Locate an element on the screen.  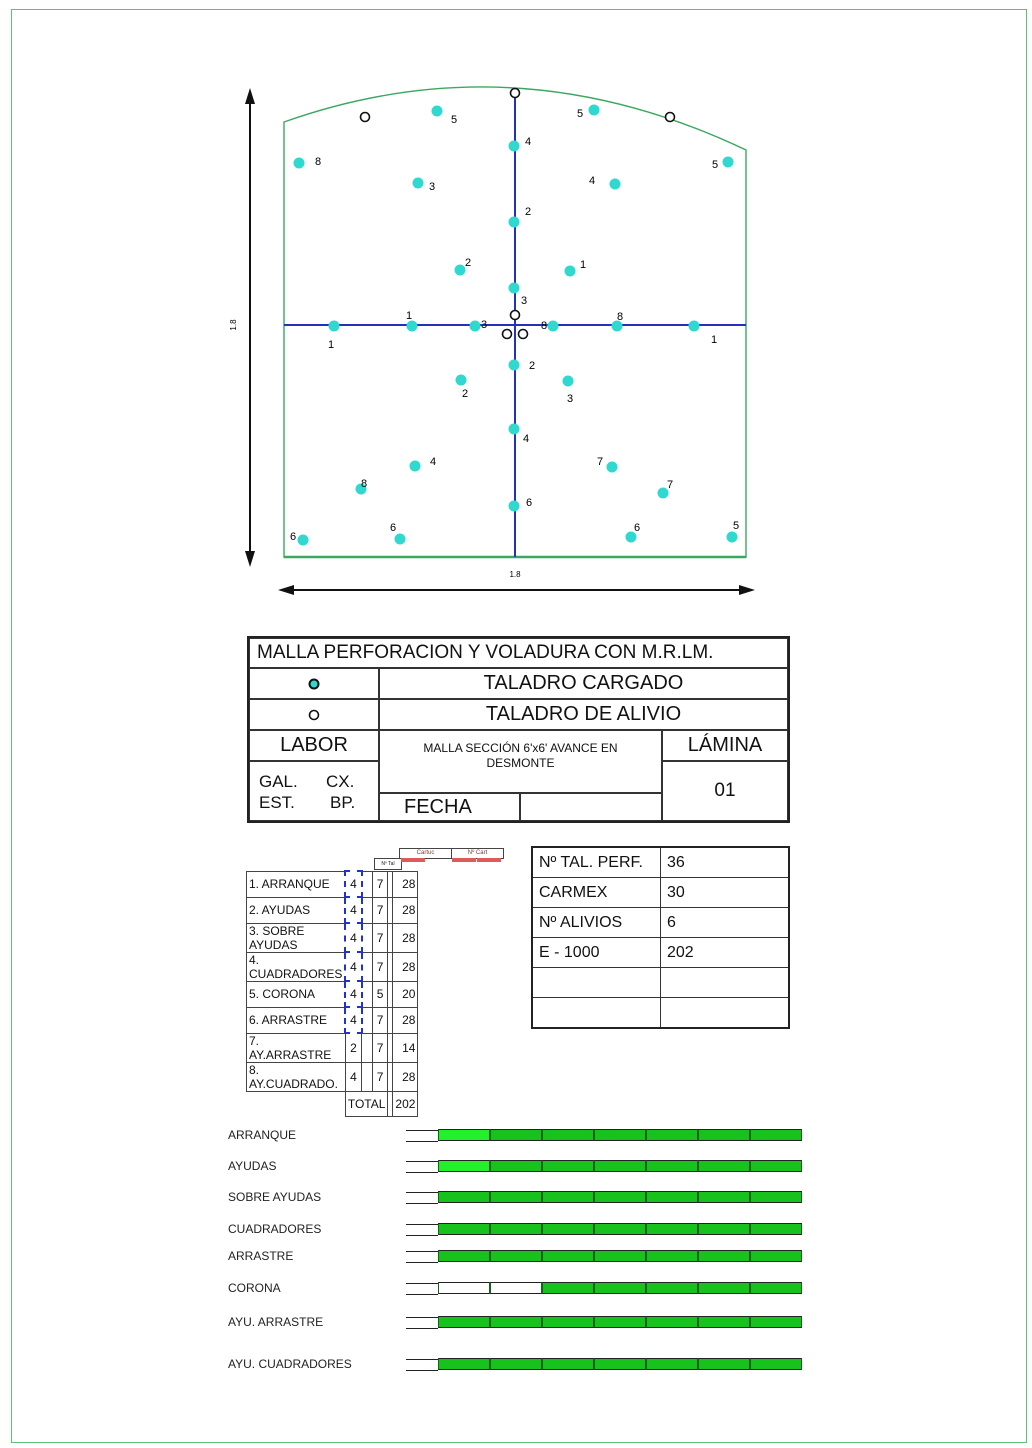
total-value: 202 is located at coordinates (405, 1103).